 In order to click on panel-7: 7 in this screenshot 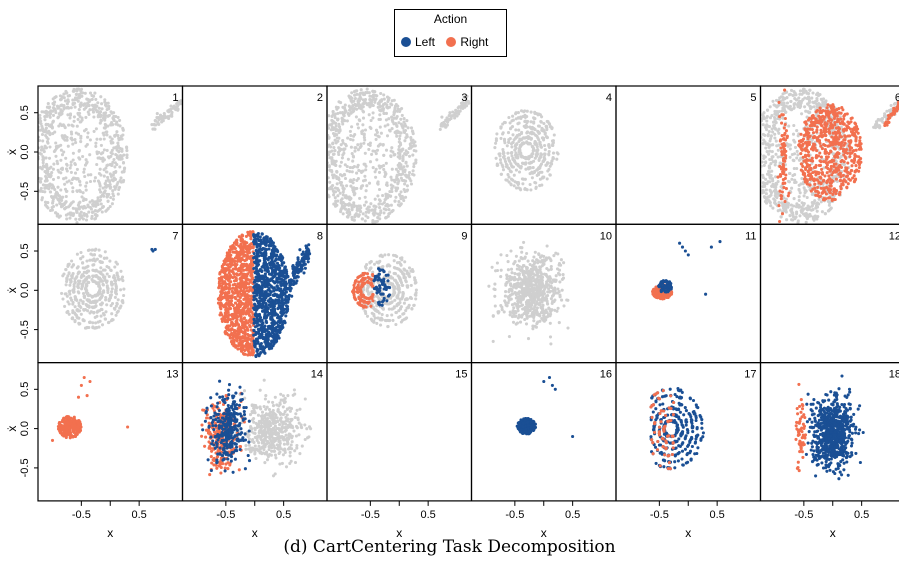, I will do `click(110, 293)`.